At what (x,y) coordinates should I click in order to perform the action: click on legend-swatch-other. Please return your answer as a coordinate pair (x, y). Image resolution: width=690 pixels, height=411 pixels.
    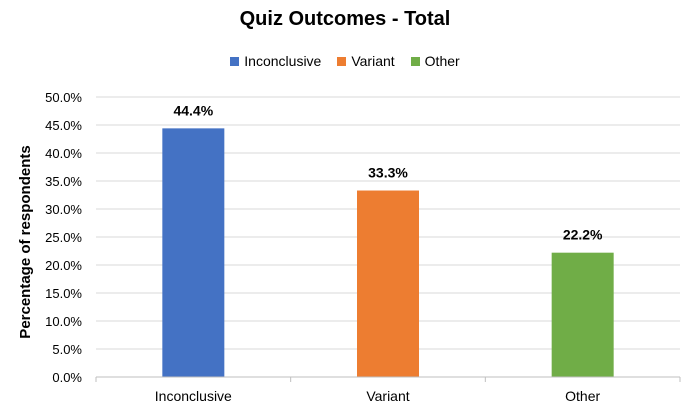
    Looking at the image, I should click on (415, 61).